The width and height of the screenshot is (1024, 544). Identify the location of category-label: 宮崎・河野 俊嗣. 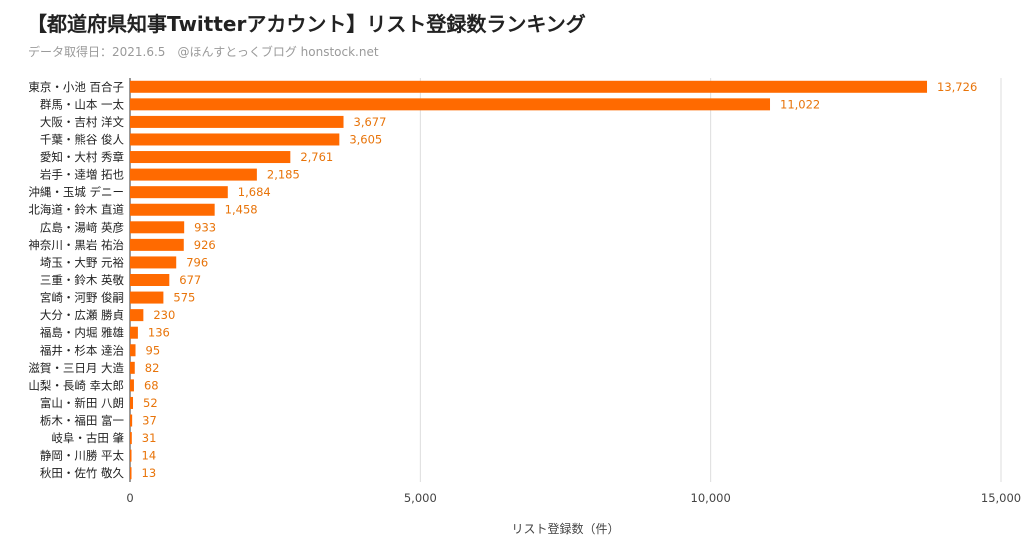
(82, 298).